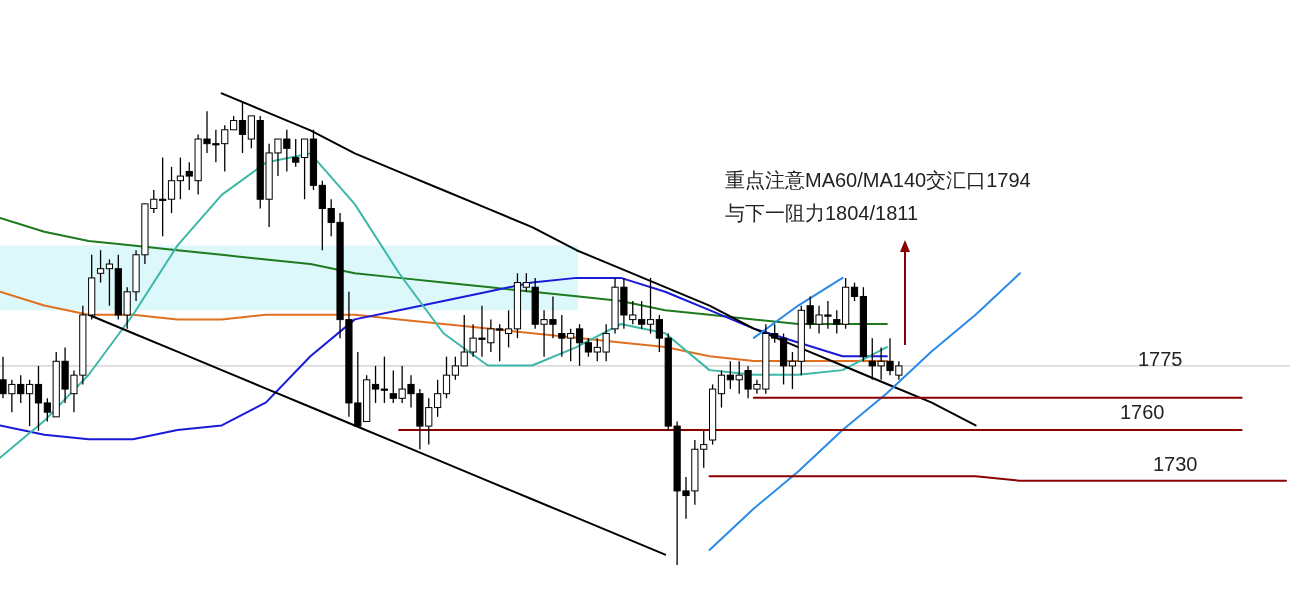  What do you see at coordinates (1160, 359) in the screenshot?
I see `annotation: 1775` at bounding box center [1160, 359].